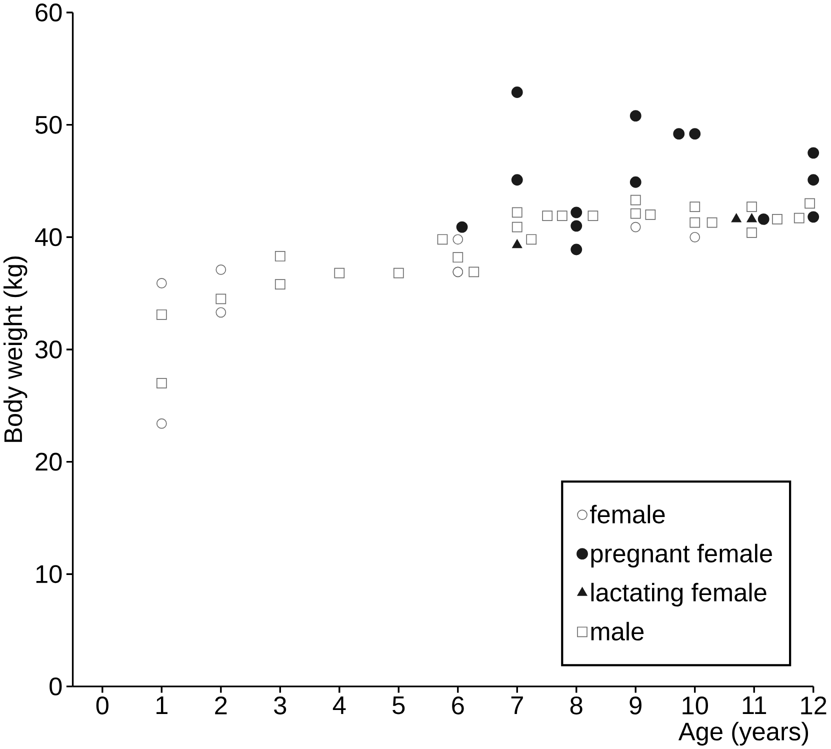 This screenshot has height=749, width=831. Describe the element at coordinates (754, 705) in the screenshot. I see `x-tick-label: 11` at that location.